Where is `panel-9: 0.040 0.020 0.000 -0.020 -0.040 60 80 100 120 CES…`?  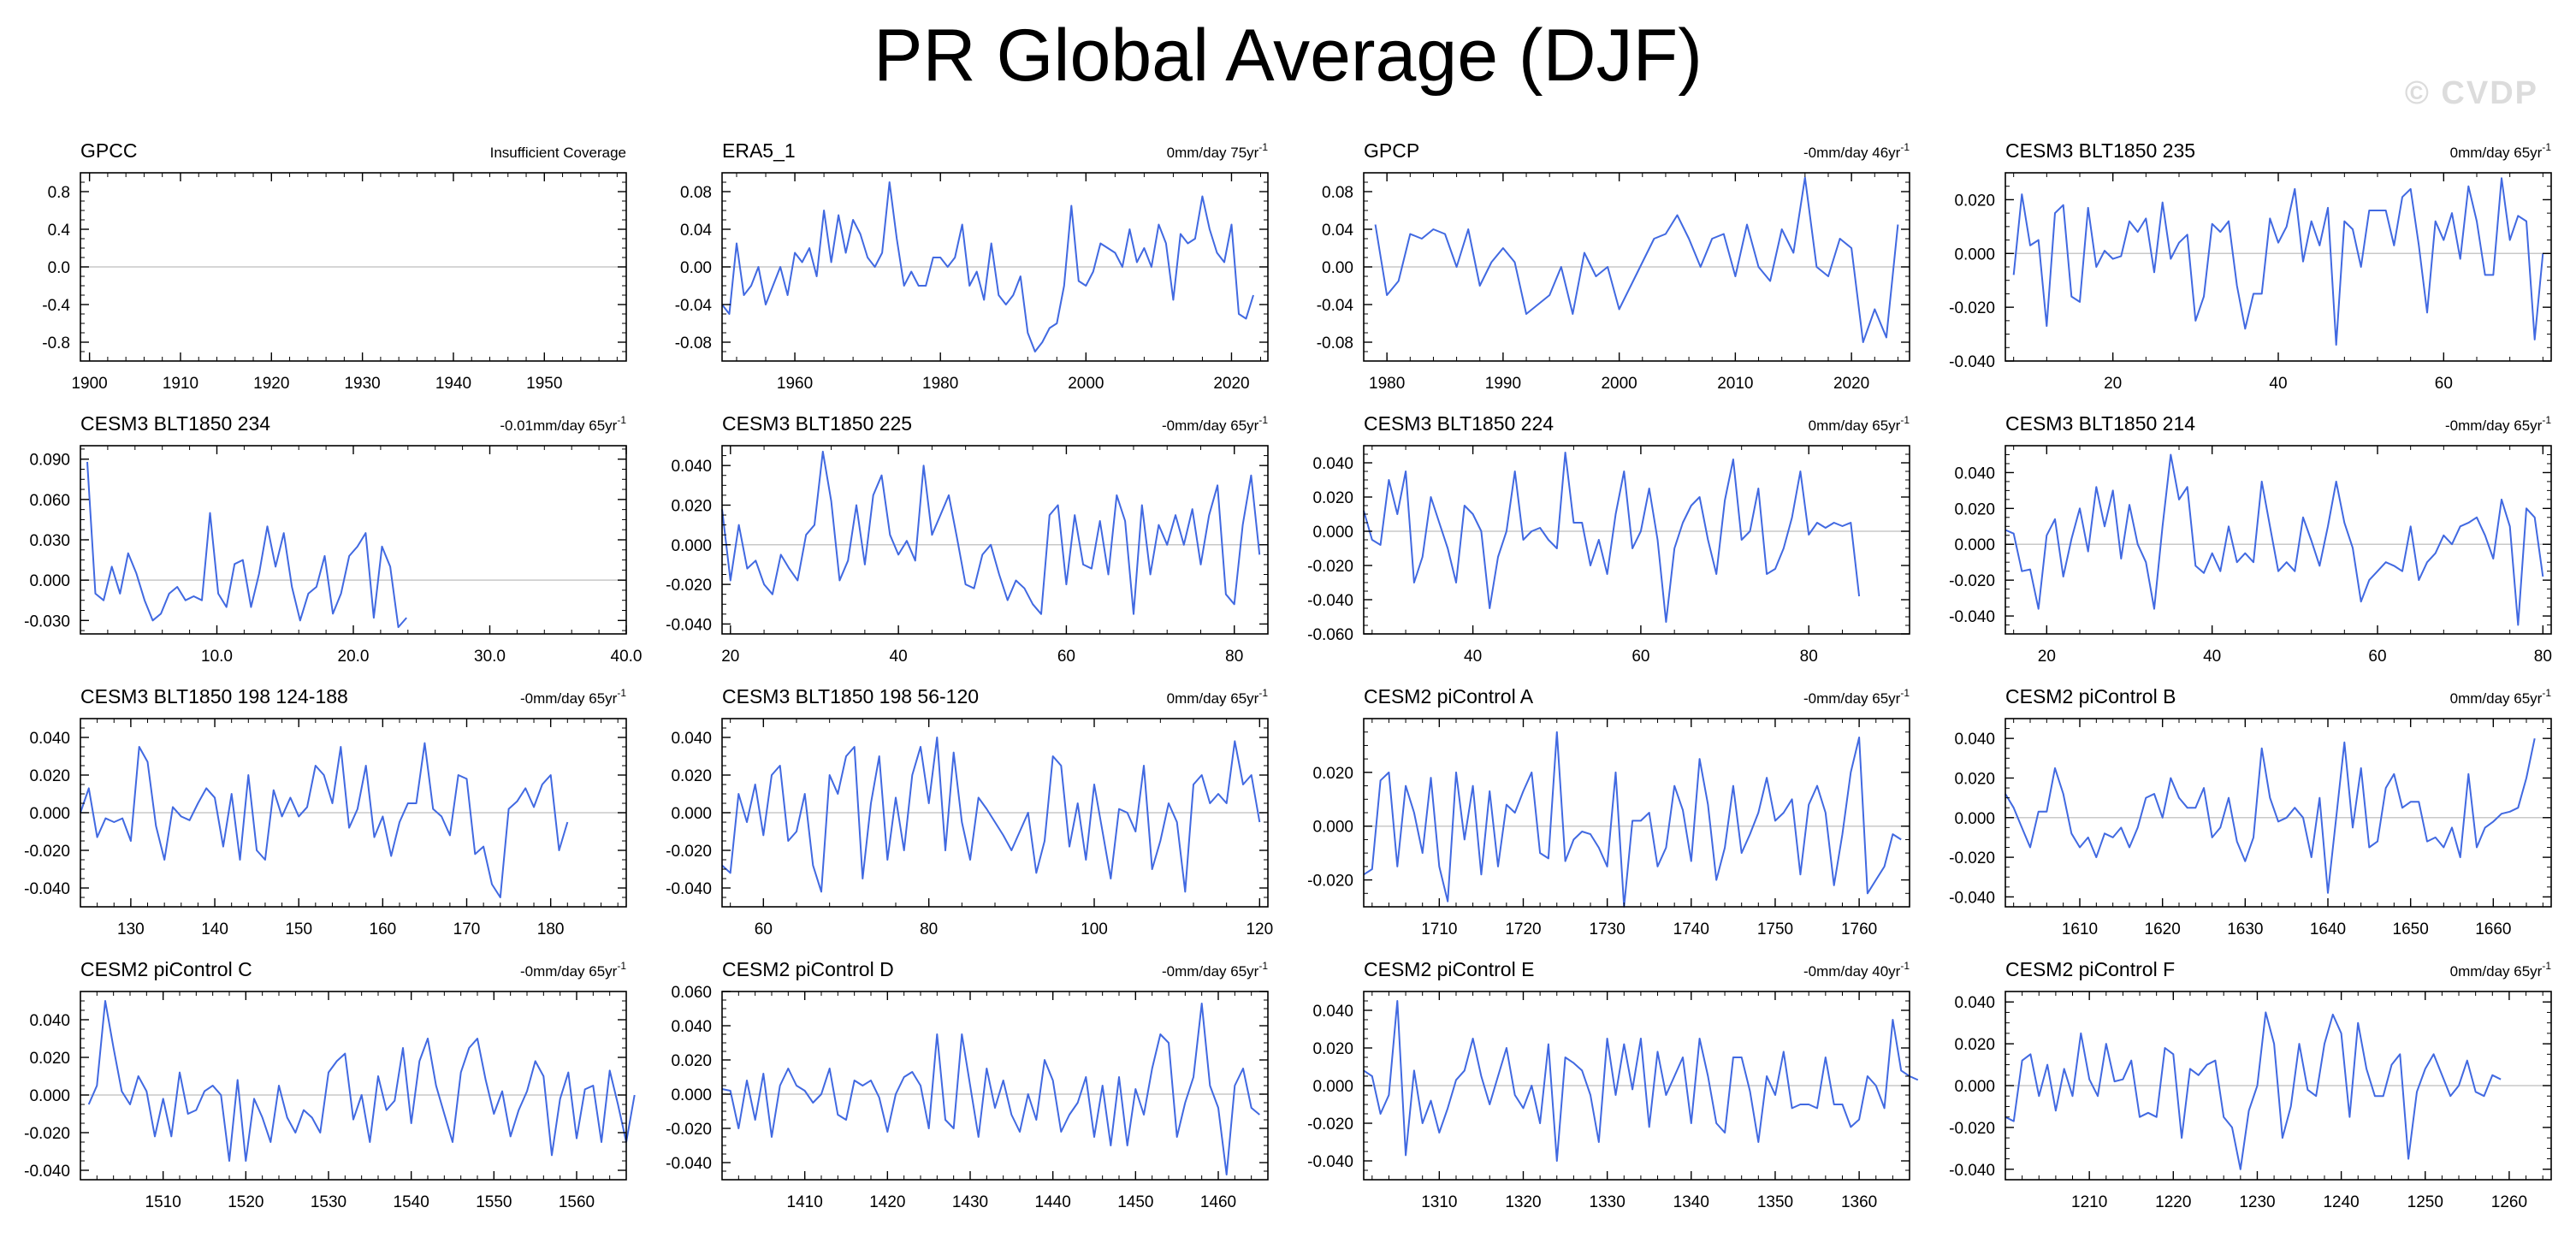 panel-9: 0.040 0.020 0.000 -0.020 -0.040 60 80 100 120 CES… is located at coordinates (969, 811).